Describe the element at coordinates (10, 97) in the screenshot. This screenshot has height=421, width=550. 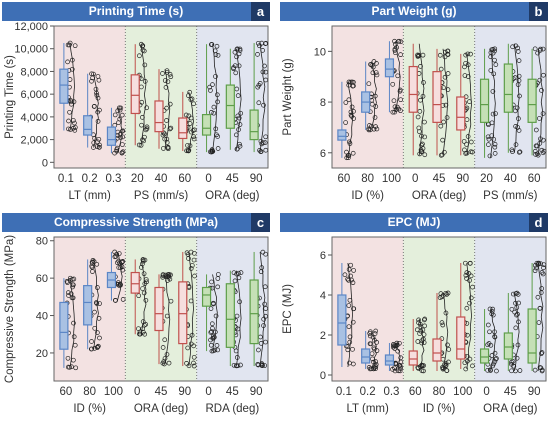
I see `y-axis-label: Printing Time (s)` at that location.